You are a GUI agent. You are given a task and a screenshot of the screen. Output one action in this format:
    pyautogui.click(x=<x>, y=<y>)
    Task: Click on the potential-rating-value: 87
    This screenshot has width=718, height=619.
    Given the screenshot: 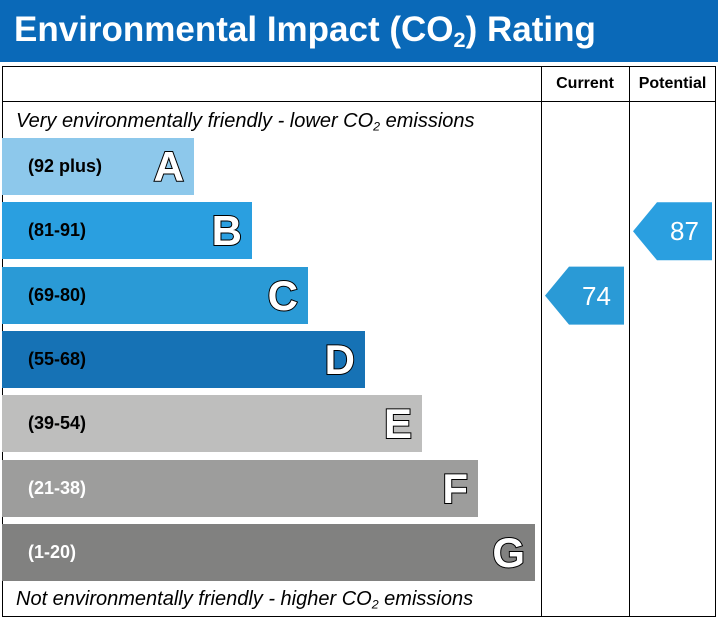 What is the action you would take?
    pyautogui.click(x=684, y=231)
    